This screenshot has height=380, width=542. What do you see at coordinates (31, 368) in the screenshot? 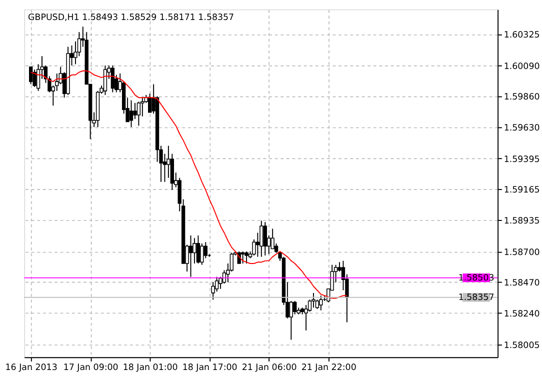
I see `x-tick-label: 16 Jan 2013` at bounding box center [31, 368].